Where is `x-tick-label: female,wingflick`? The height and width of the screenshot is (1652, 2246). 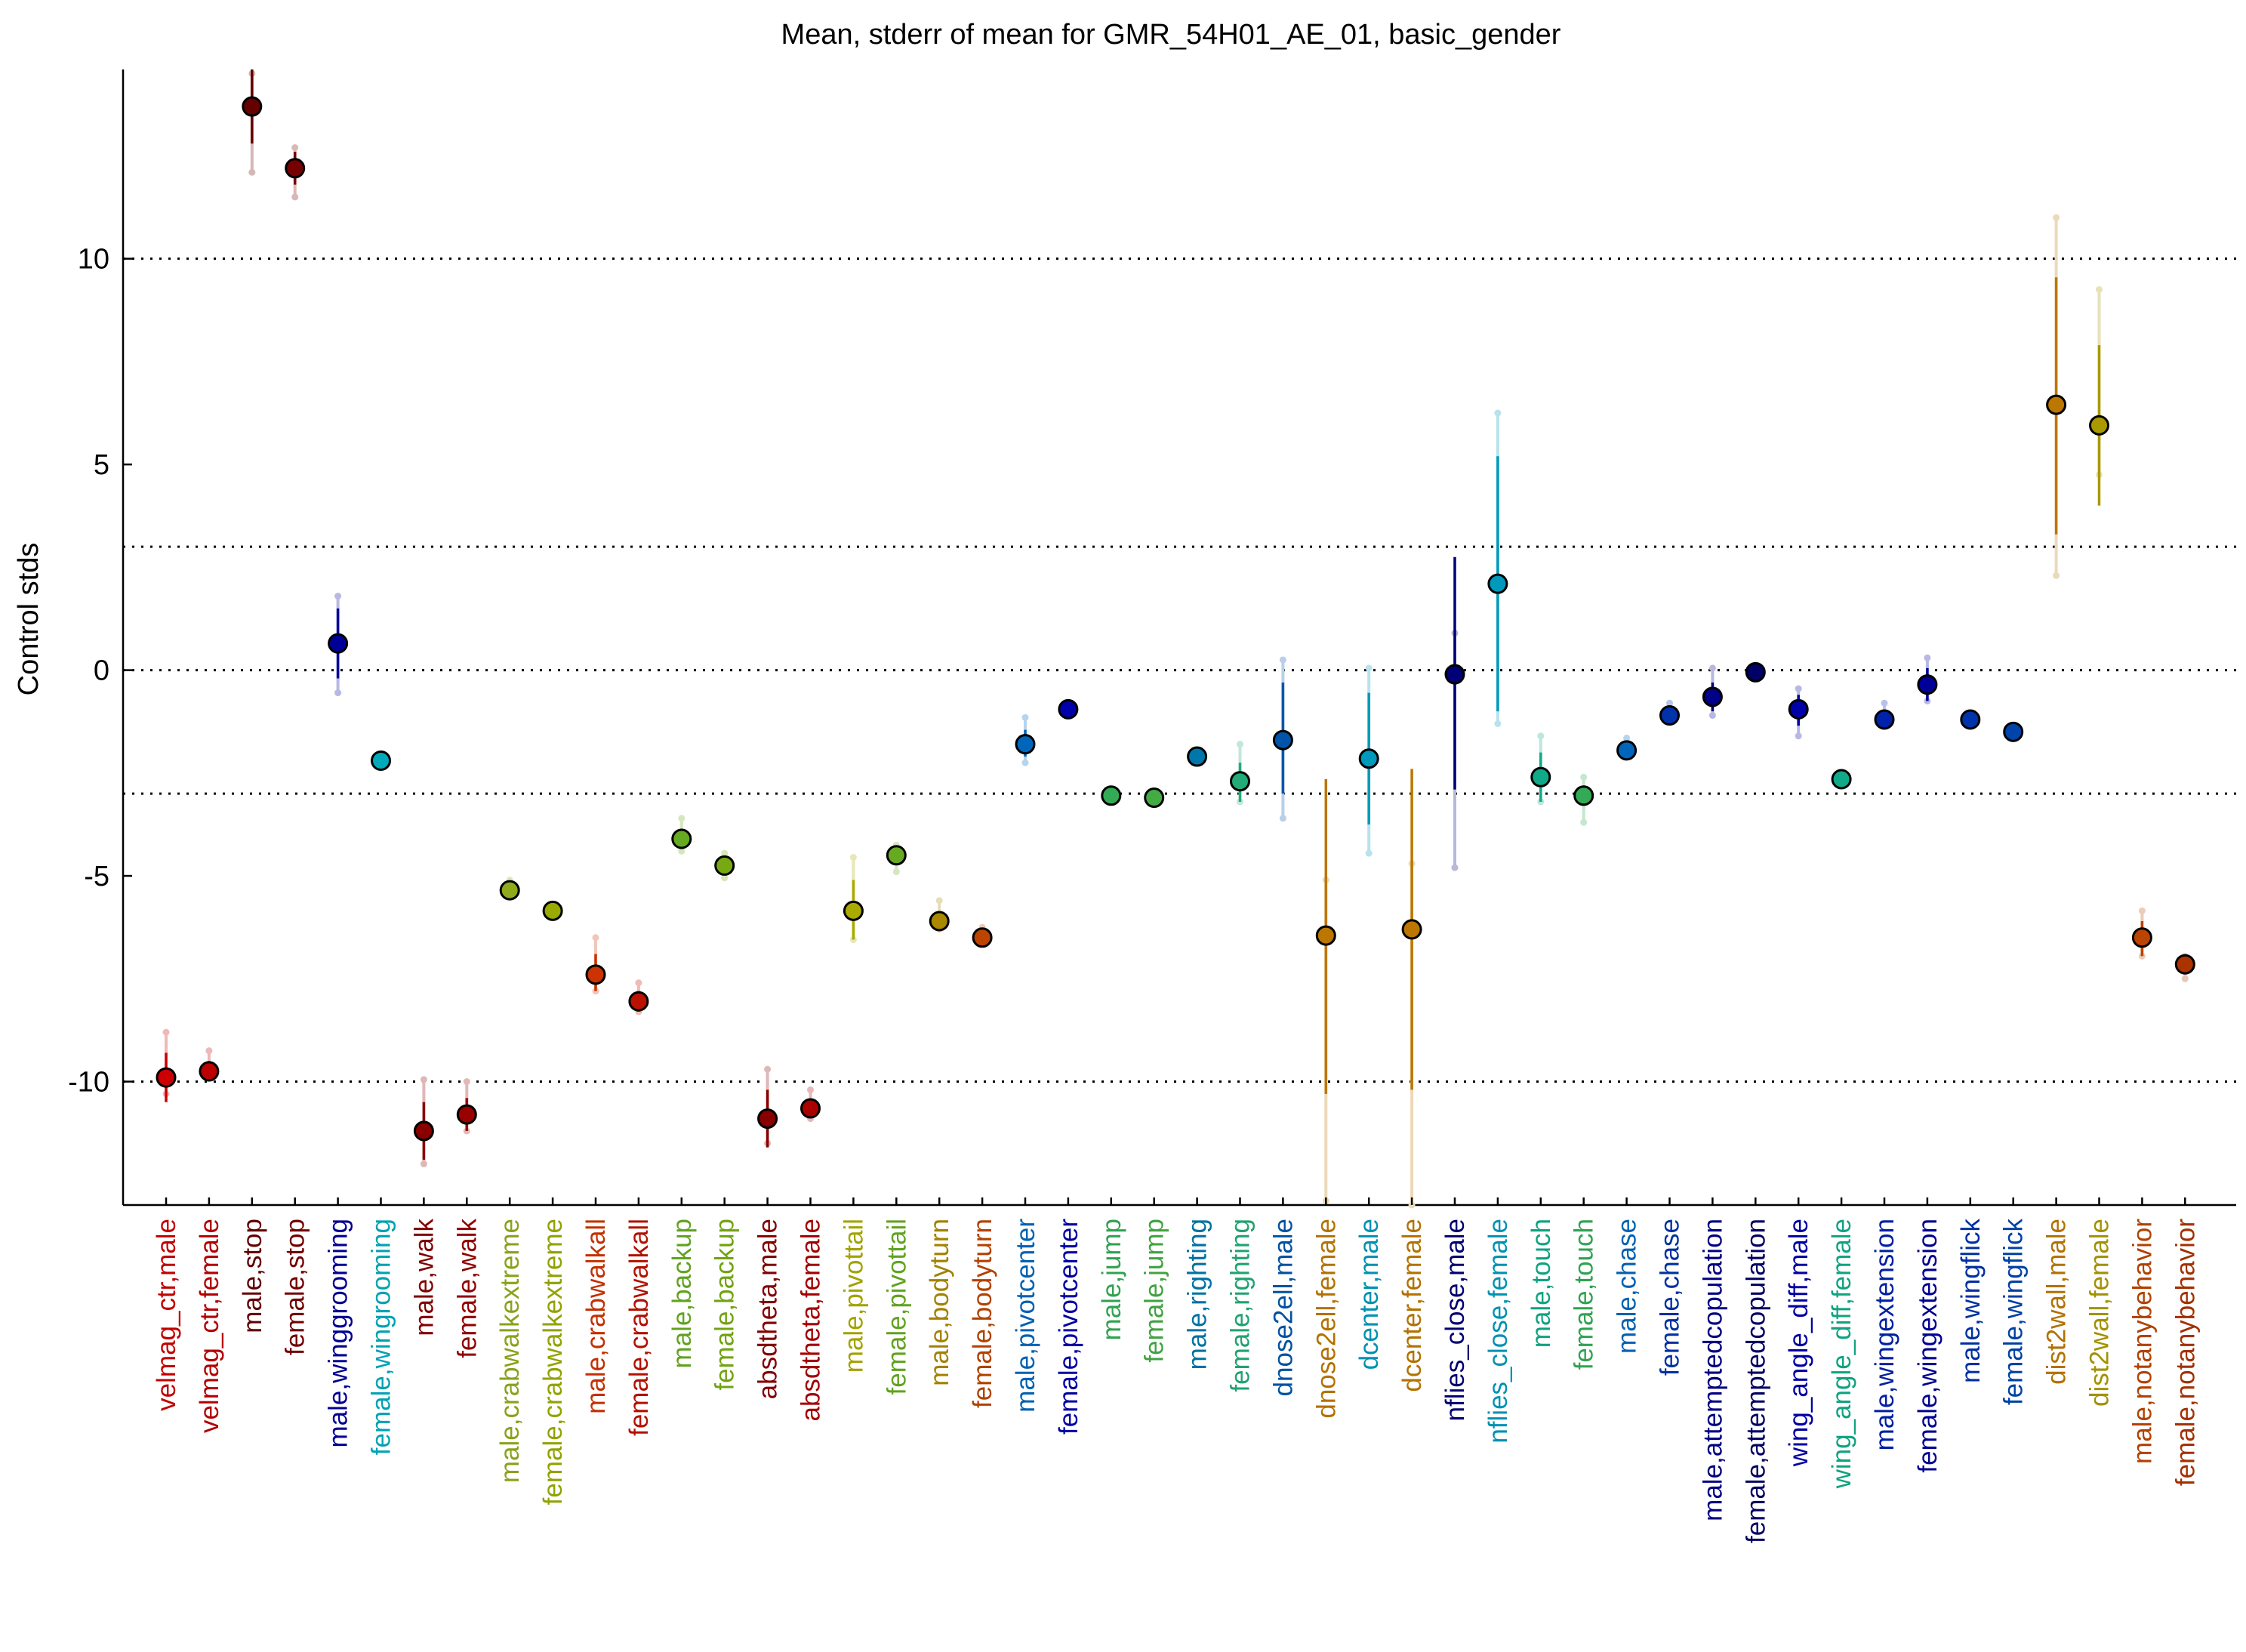
x-tick-label: female,wingflick is located at coordinates (2014, 1313).